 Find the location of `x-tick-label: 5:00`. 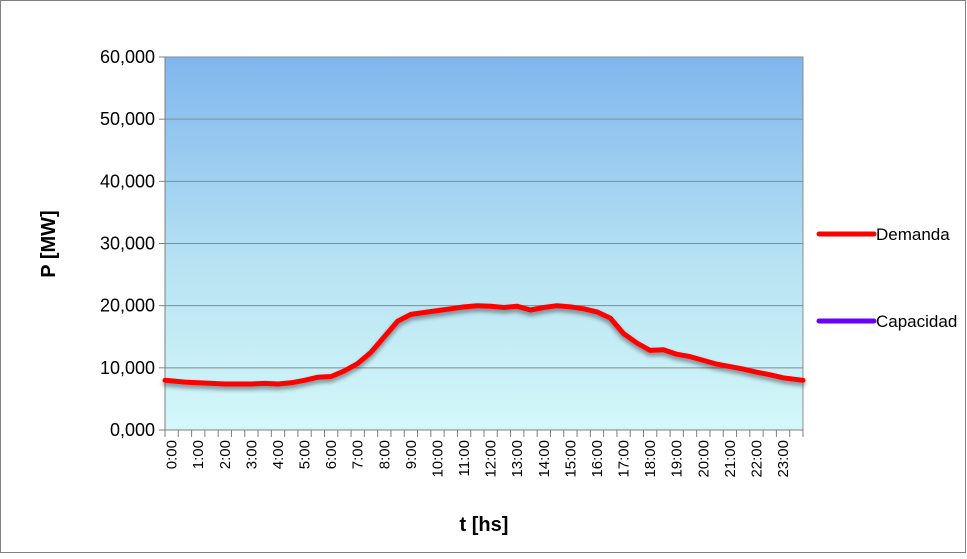

x-tick-label: 5:00 is located at coordinates (305, 454).